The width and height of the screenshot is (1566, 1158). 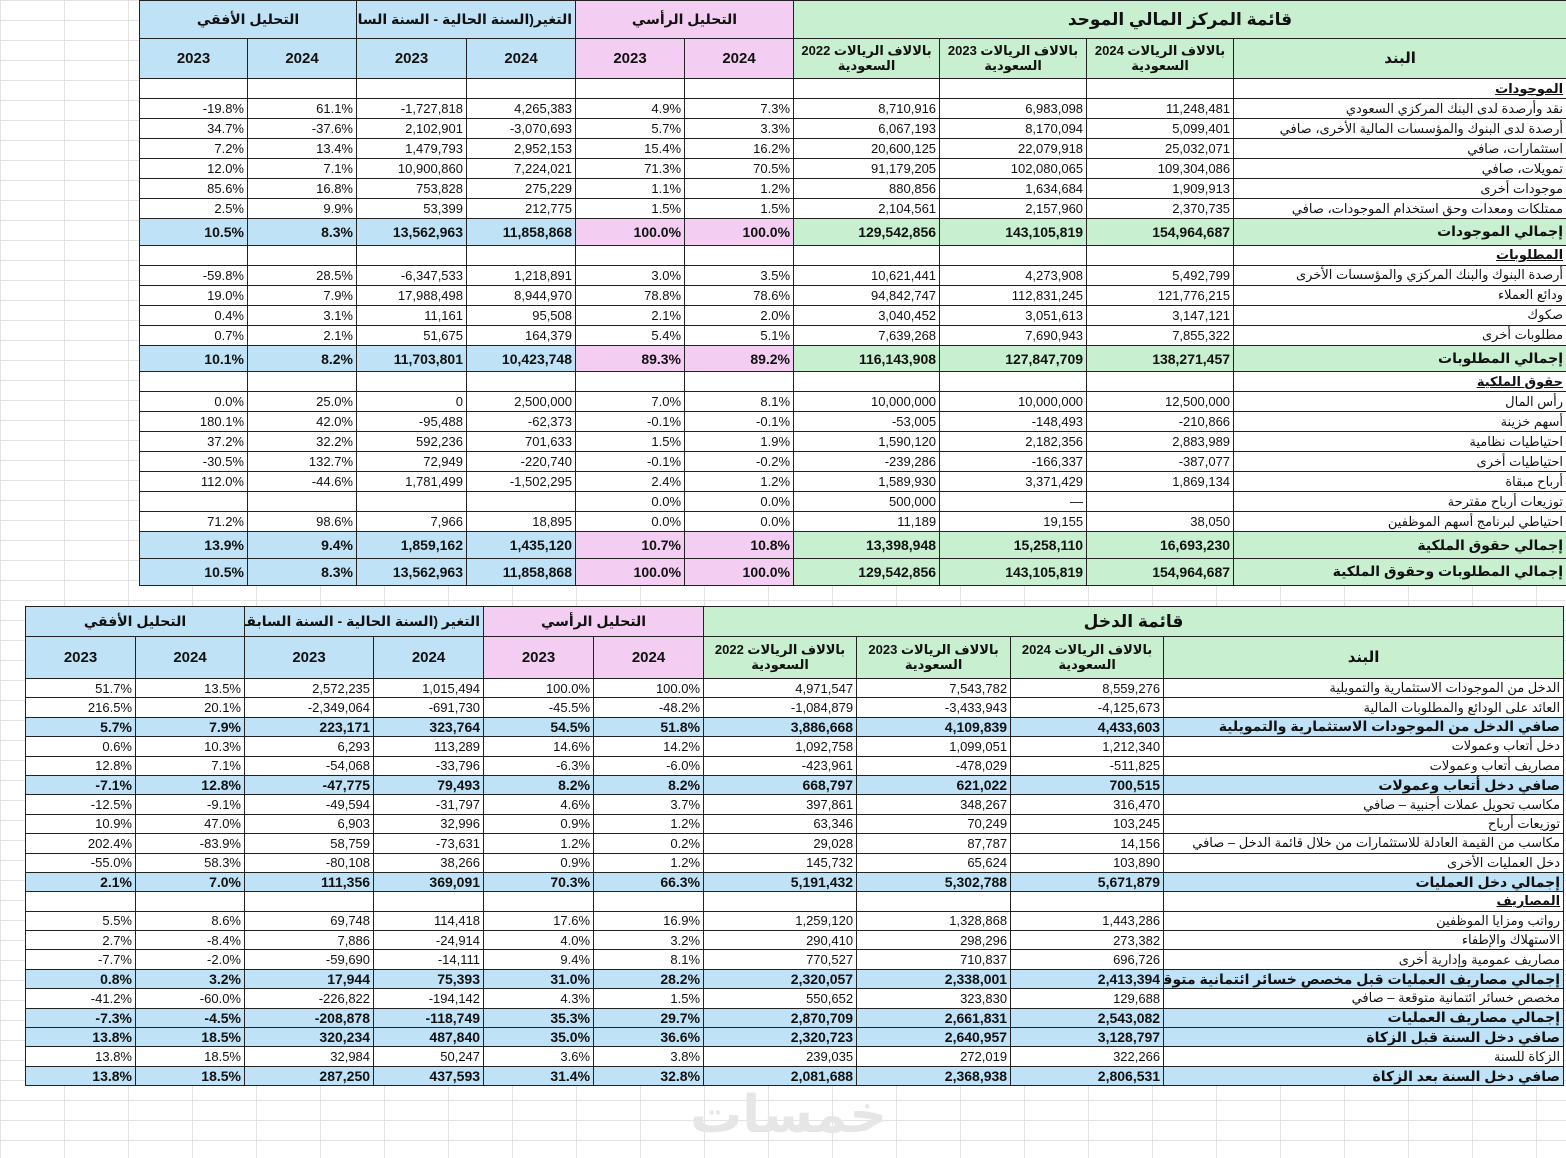 I want to click on cell: 8,944,970, so click(x=521, y=295).